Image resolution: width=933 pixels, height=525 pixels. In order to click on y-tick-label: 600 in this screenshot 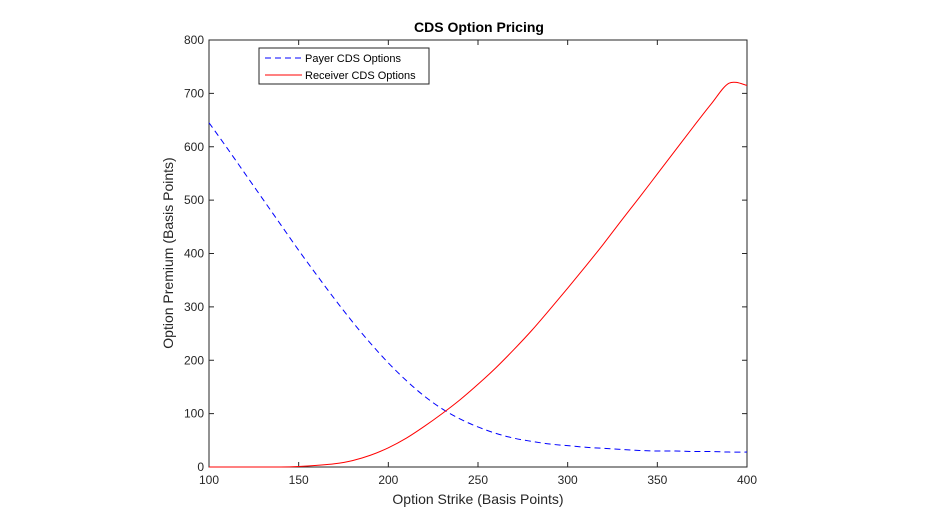, I will do `click(194, 147)`.